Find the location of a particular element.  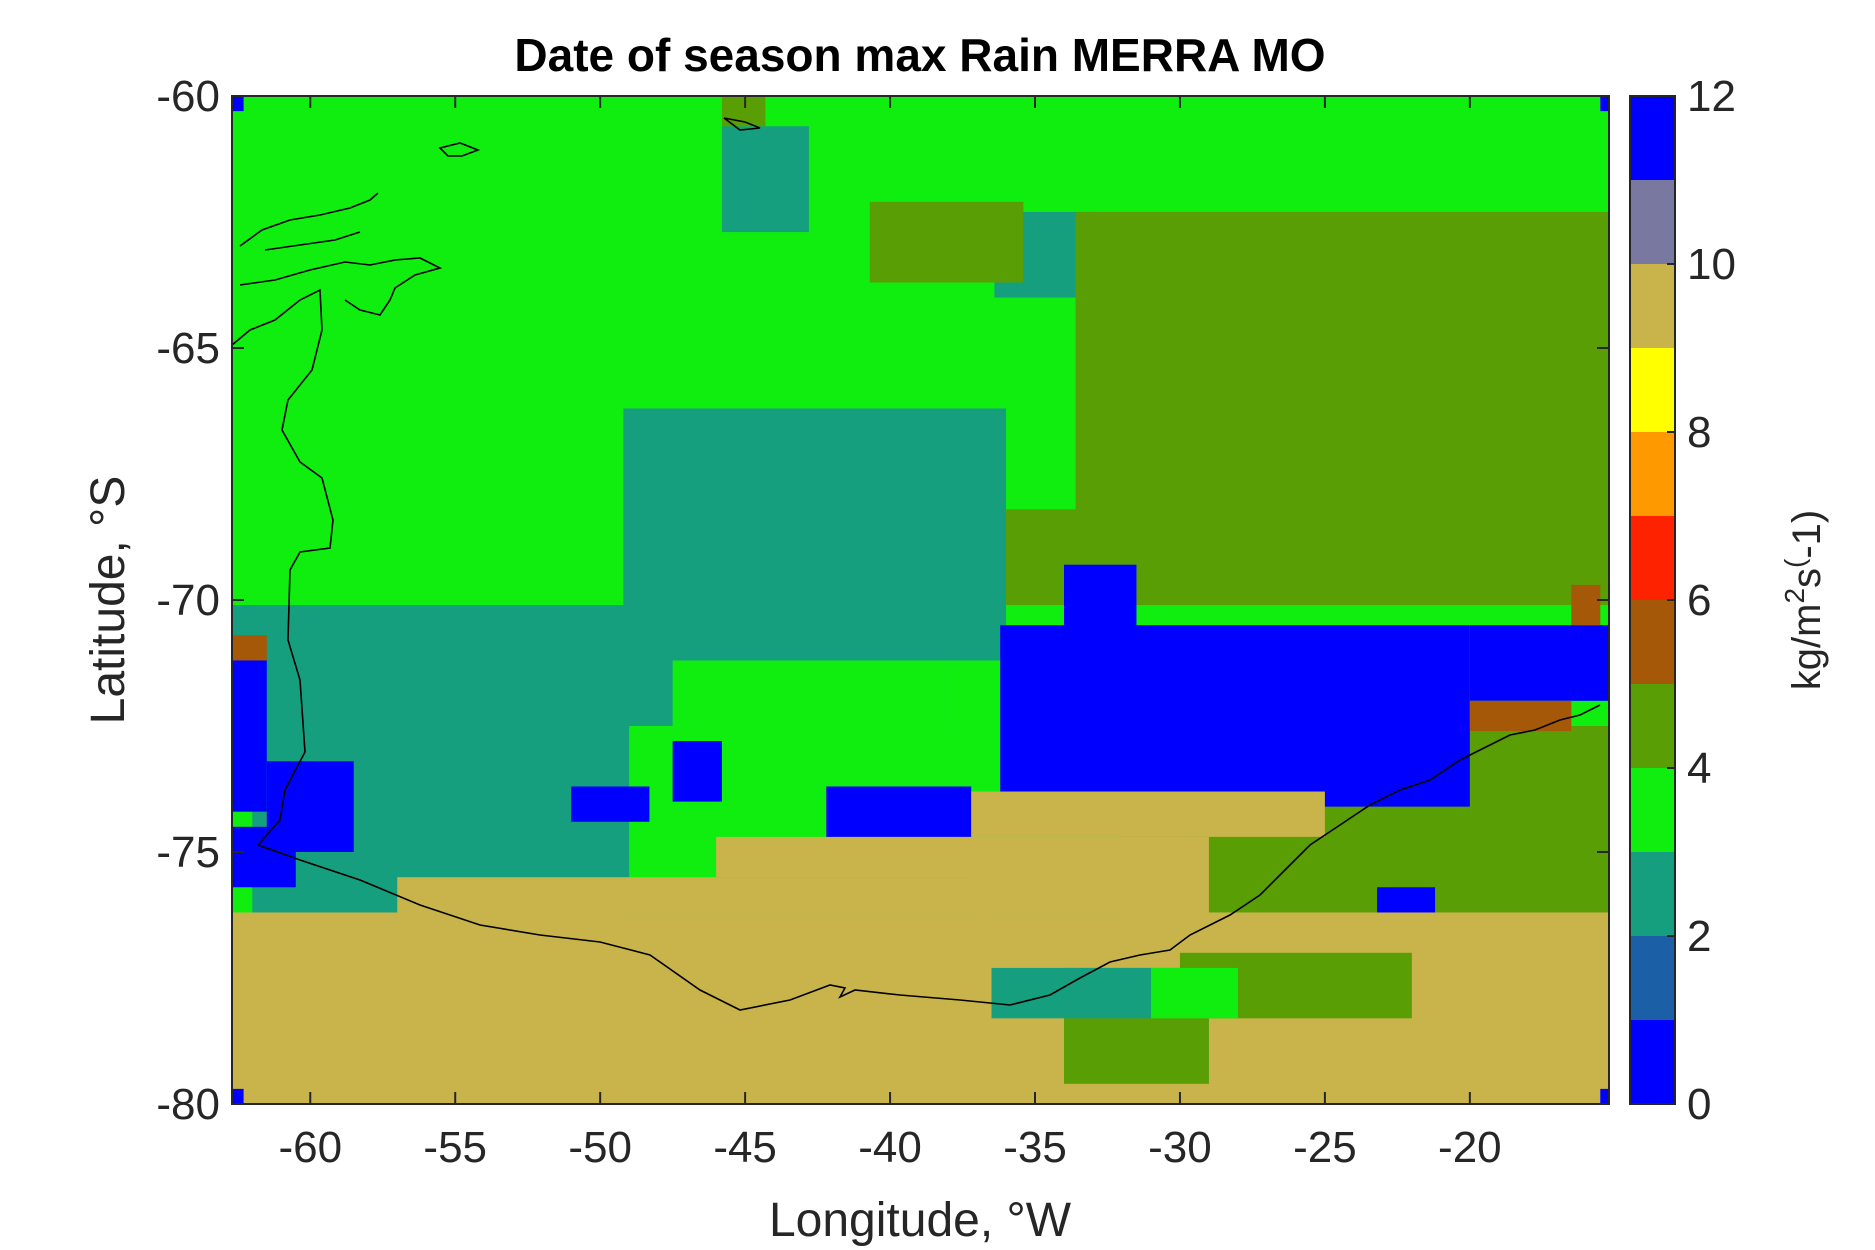

colorbar-ticks: 0 2 4 6 8 10 12 is located at coordinates (1701, 600).